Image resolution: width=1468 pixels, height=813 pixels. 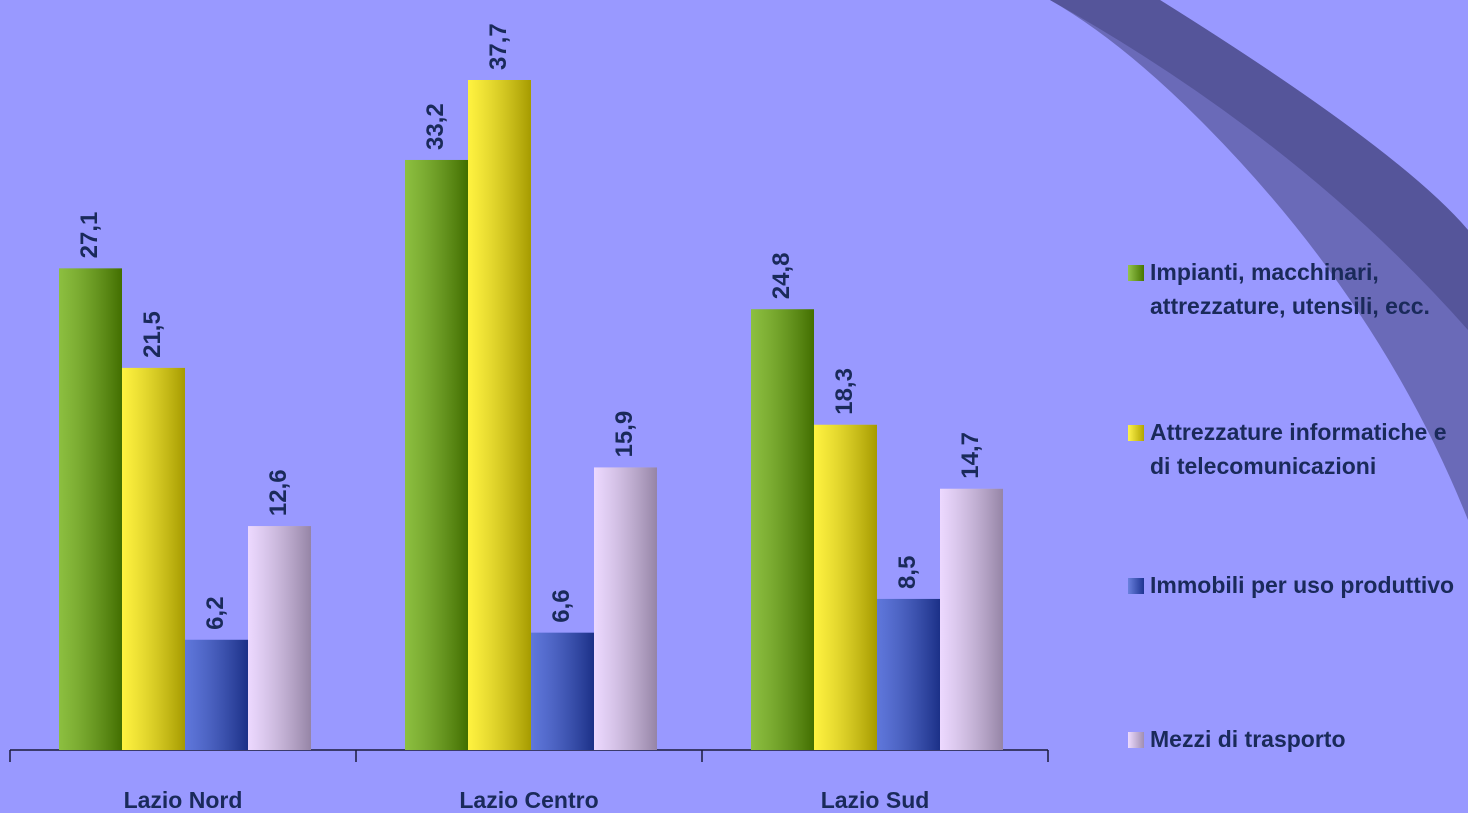 I want to click on data-label: 21,5, so click(x=152, y=334).